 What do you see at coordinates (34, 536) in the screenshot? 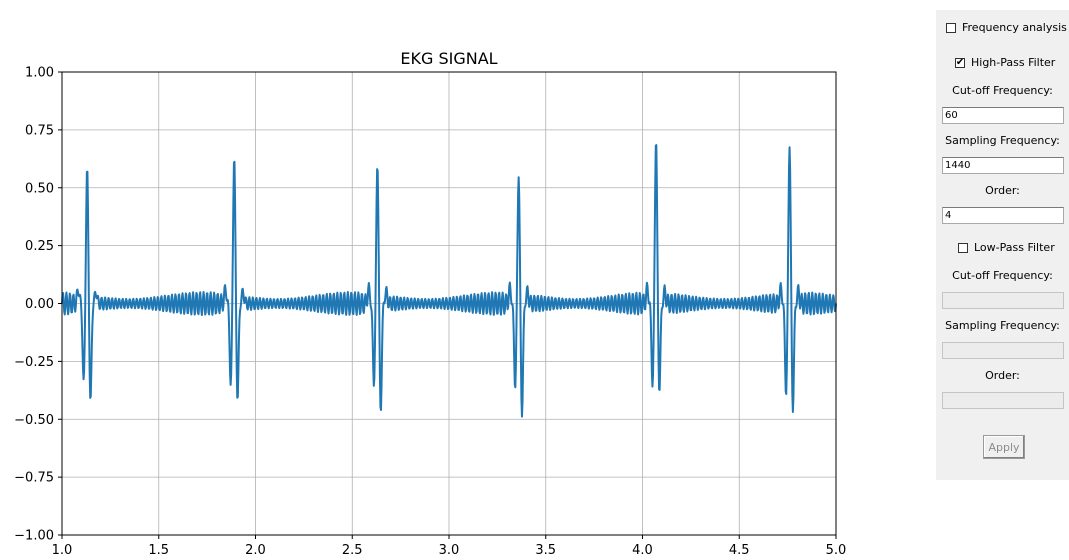
I see `y-tick-label: −1.00` at bounding box center [34, 536].